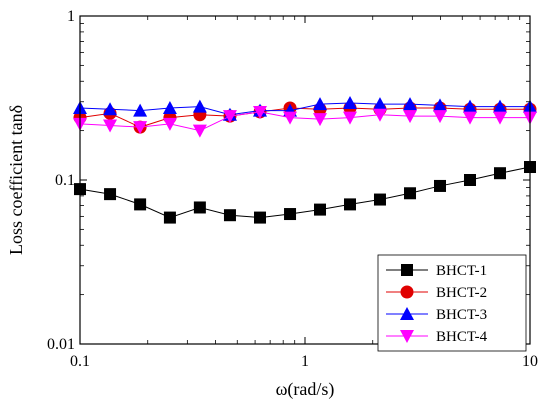 This screenshot has height=410, width=550. I want to click on legend: BHCT-1 BHCT-2 BHCT-3 BHCT-4, so click(452, 303).